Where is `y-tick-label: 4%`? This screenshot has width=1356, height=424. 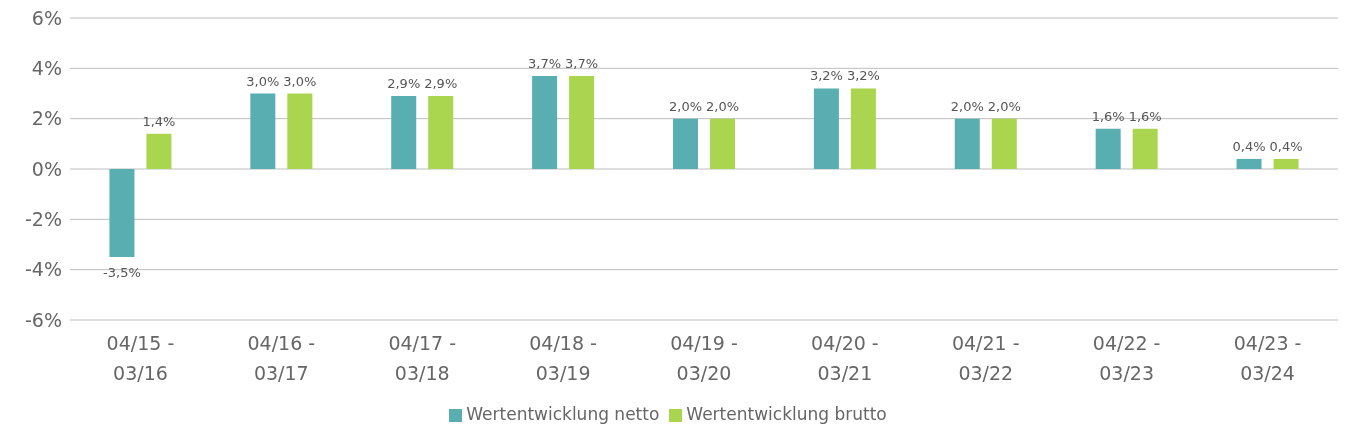
y-tick-label: 4% is located at coordinates (46, 68).